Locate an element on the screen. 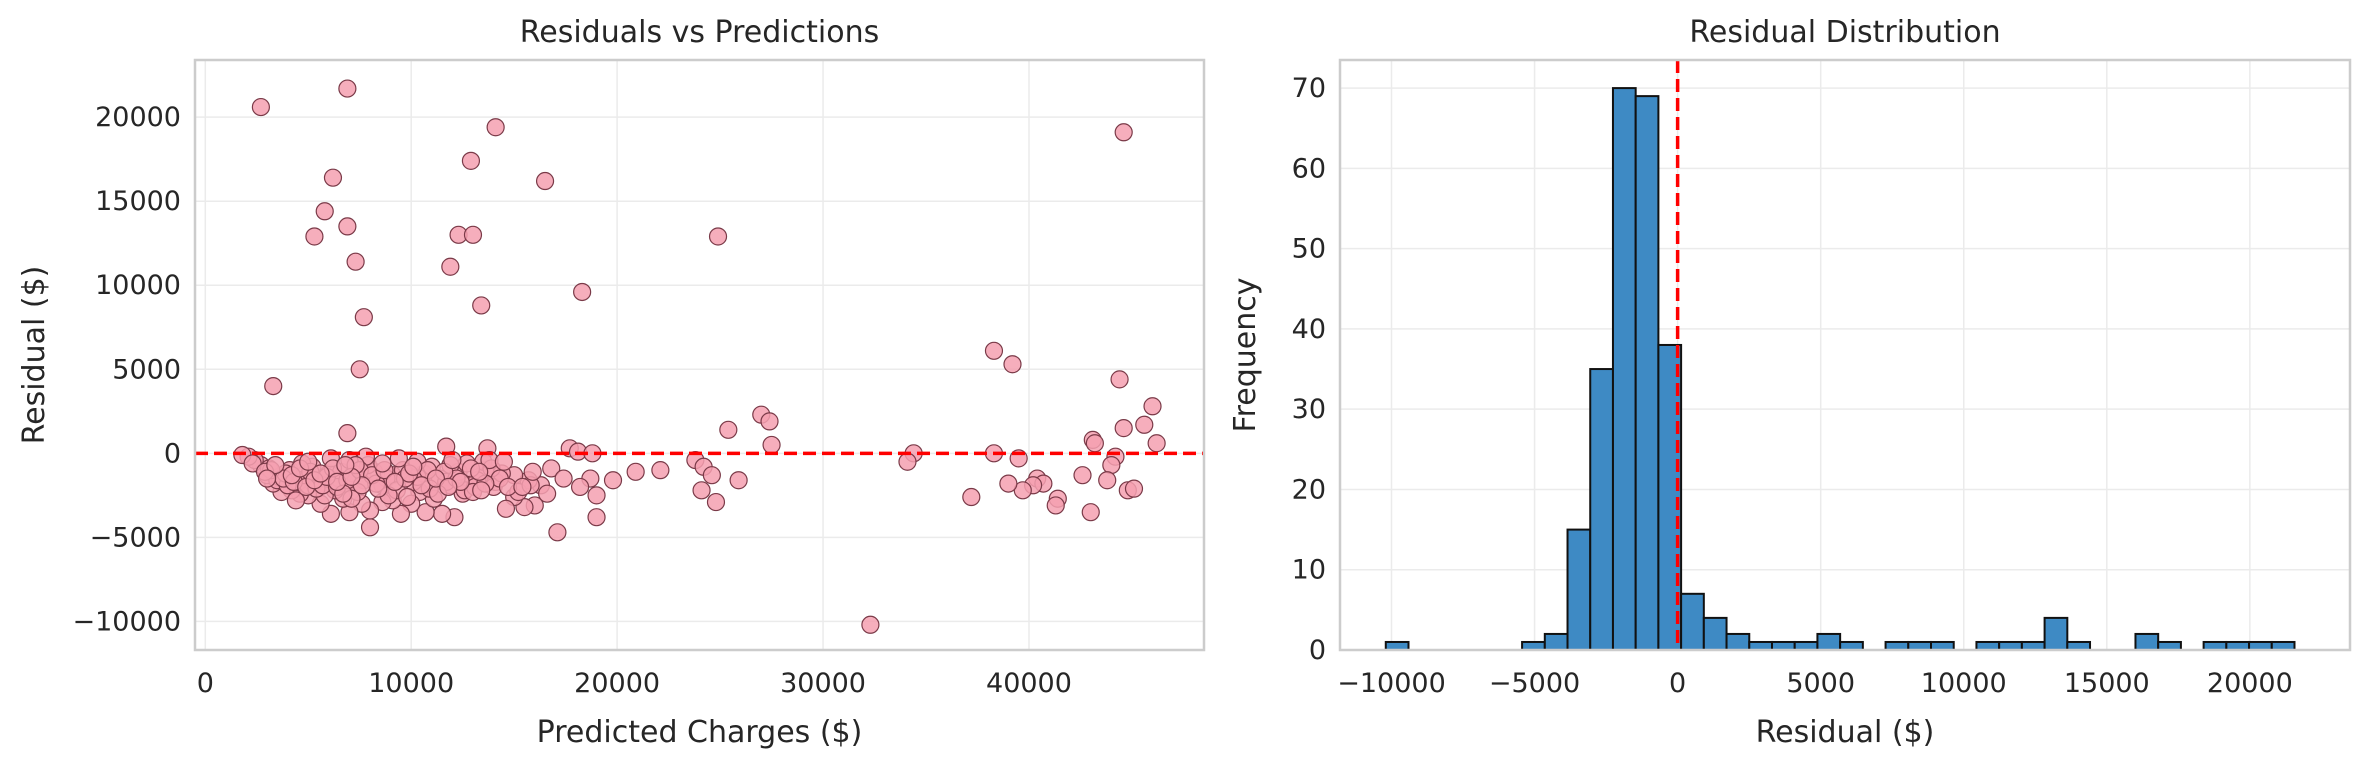 This screenshot has height=769, width=2369. x-tick-label: −10000 is located at coordinates (1391, 683).